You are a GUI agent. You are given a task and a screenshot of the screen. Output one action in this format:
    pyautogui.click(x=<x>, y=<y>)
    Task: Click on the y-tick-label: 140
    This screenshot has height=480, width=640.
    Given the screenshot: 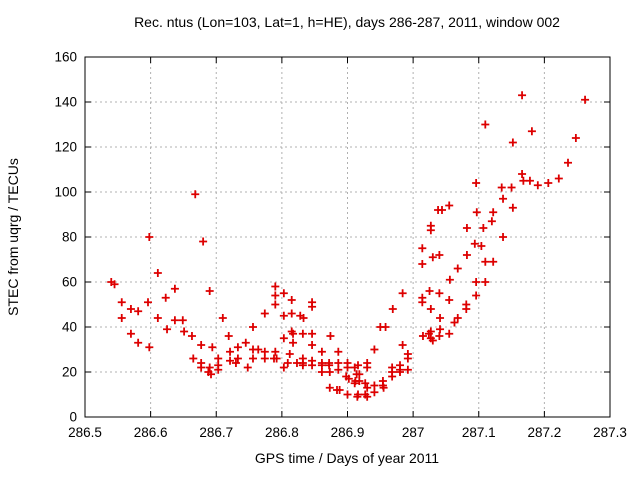 What is the action you would take?
    pyautogui.click(x=65, y=102)
    